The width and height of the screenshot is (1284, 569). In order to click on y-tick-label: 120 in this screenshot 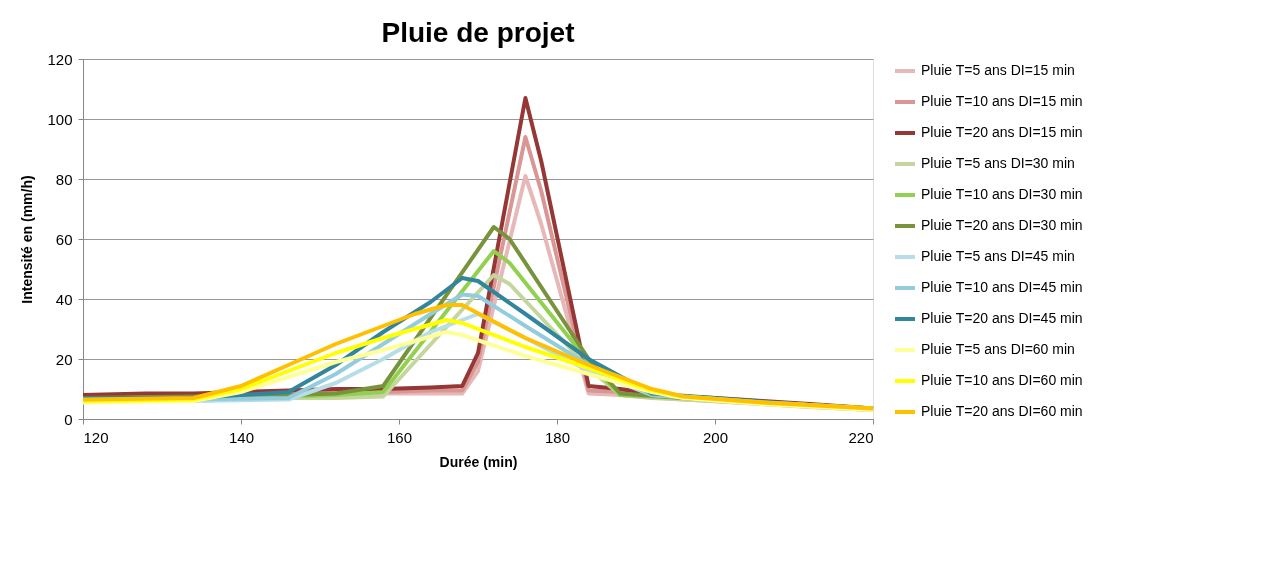, I will do `click(60, 59)`.